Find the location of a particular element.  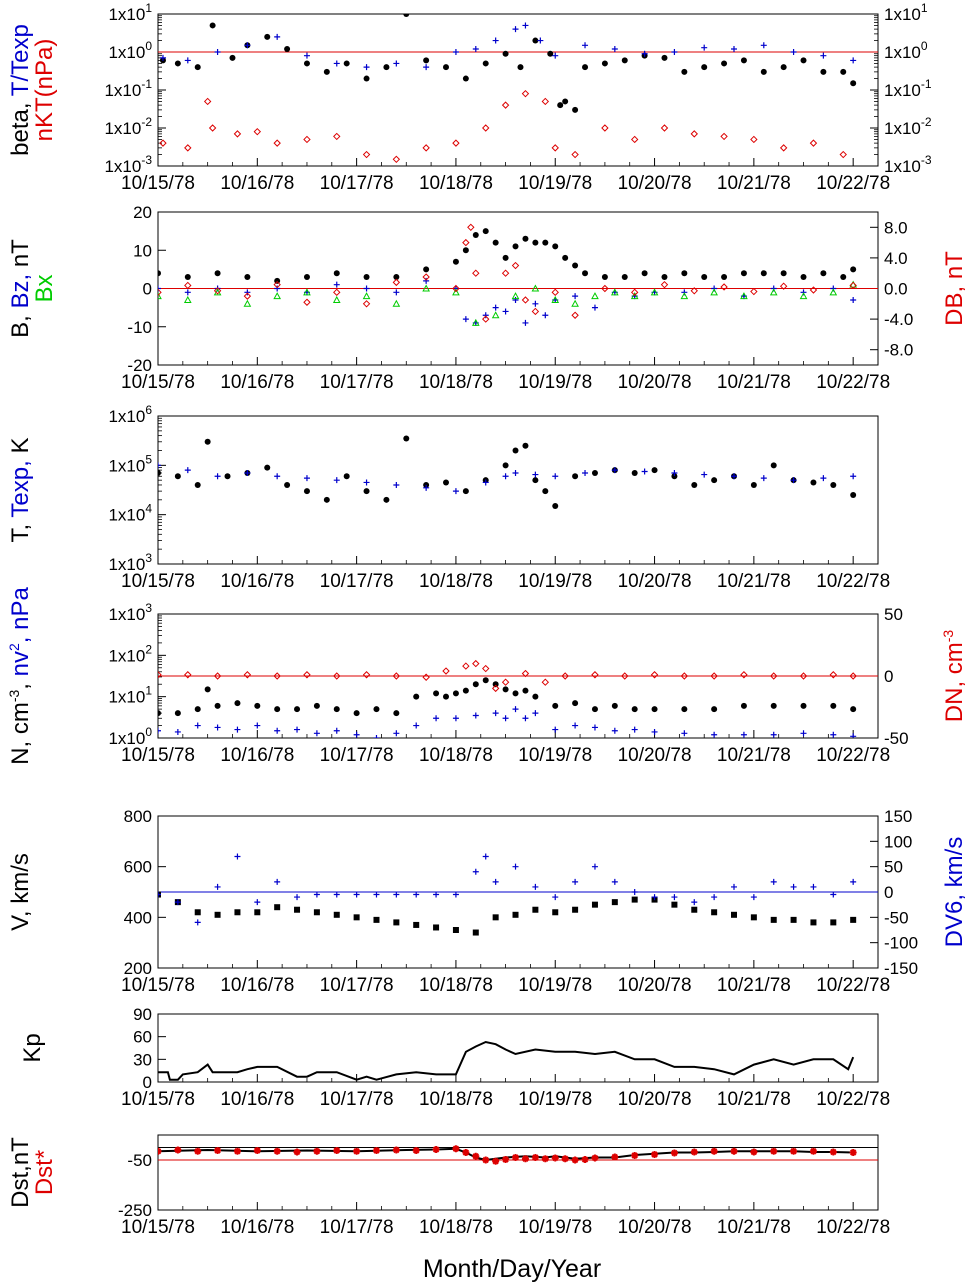

right-tick-label: -150 is located at coordinates (901, 968).